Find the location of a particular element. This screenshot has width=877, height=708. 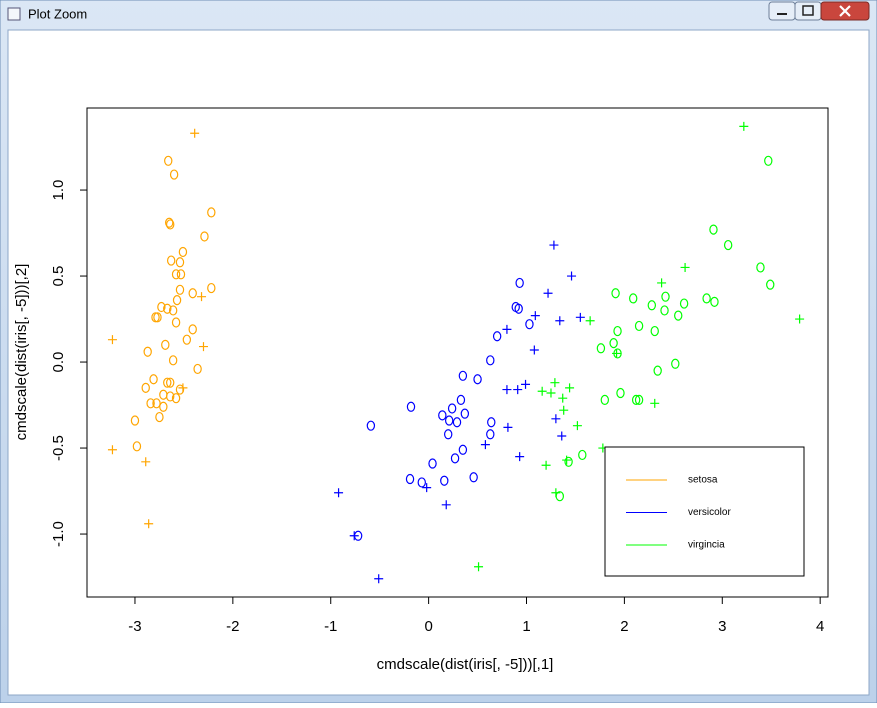

x-tick-label: 1 is located at coordinates (526, 626).